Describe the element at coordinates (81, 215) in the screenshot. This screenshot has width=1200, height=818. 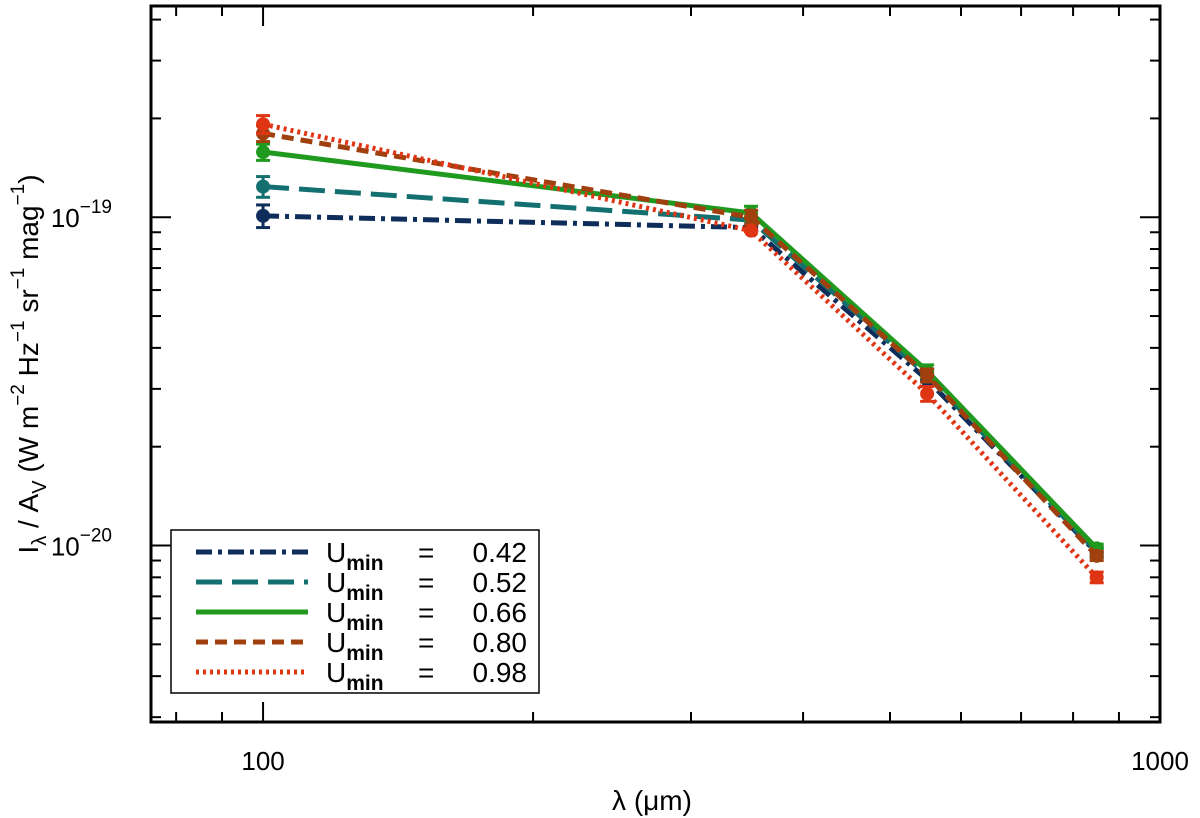
I see `y-tick-label: 10−19` at that location.